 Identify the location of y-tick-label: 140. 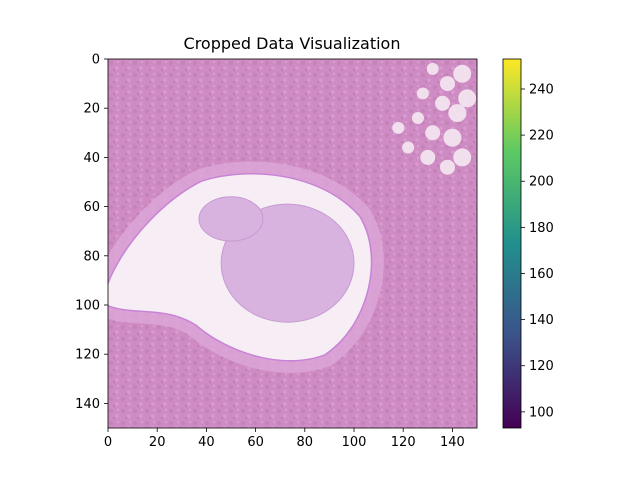
(87, 404).